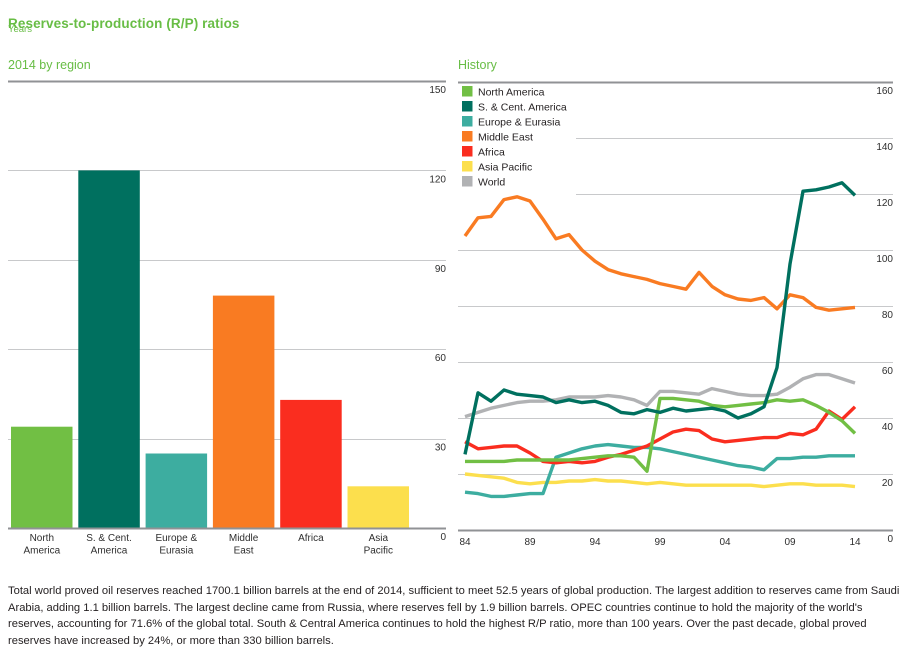  Describe the element at coordinates (467, 166) in the screenshot. I see `legend-swatch-asia-pacific` at that location.